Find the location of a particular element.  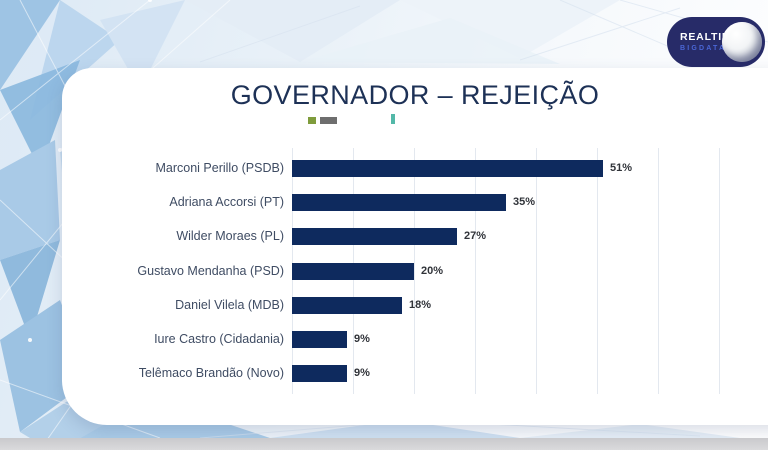

bar-row: Telêmaco Brandão (Novo) 9% is located at coordinates (415, 373).